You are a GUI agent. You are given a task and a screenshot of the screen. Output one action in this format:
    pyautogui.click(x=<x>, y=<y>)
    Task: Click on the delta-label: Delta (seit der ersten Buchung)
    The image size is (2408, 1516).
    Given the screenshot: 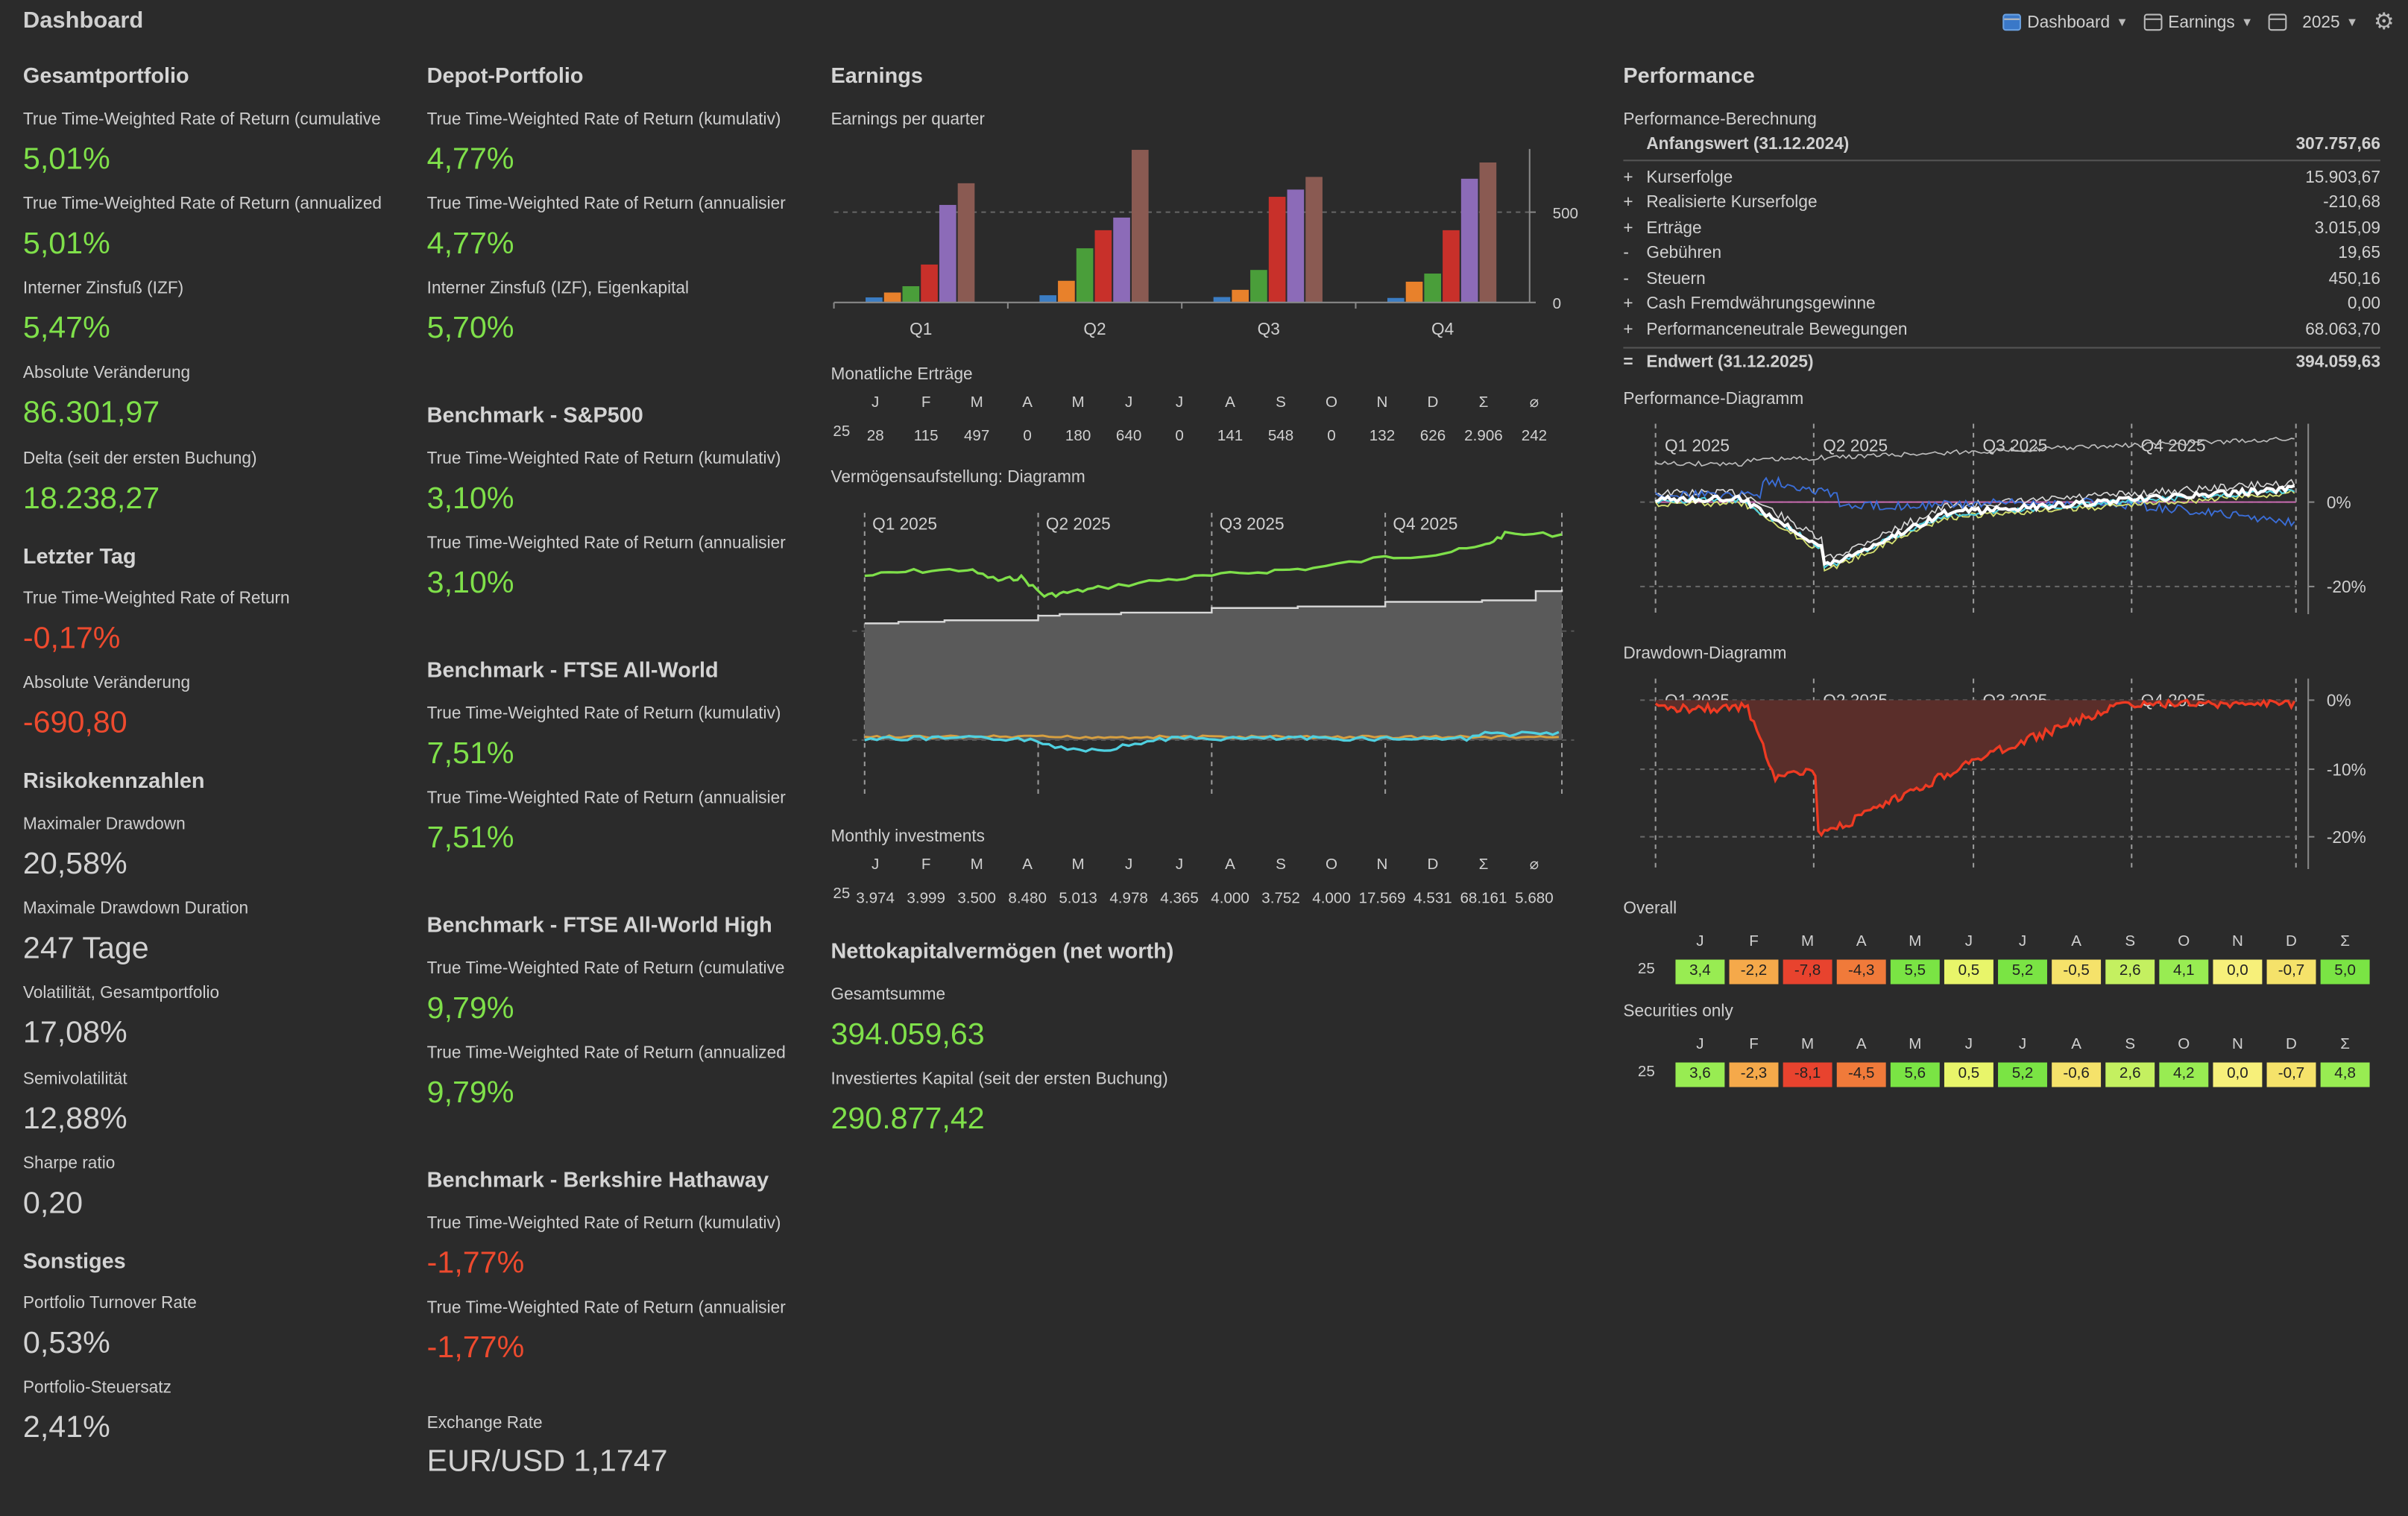 What is the action you would take?
    pyautogui.click(x=139, y=459)
    